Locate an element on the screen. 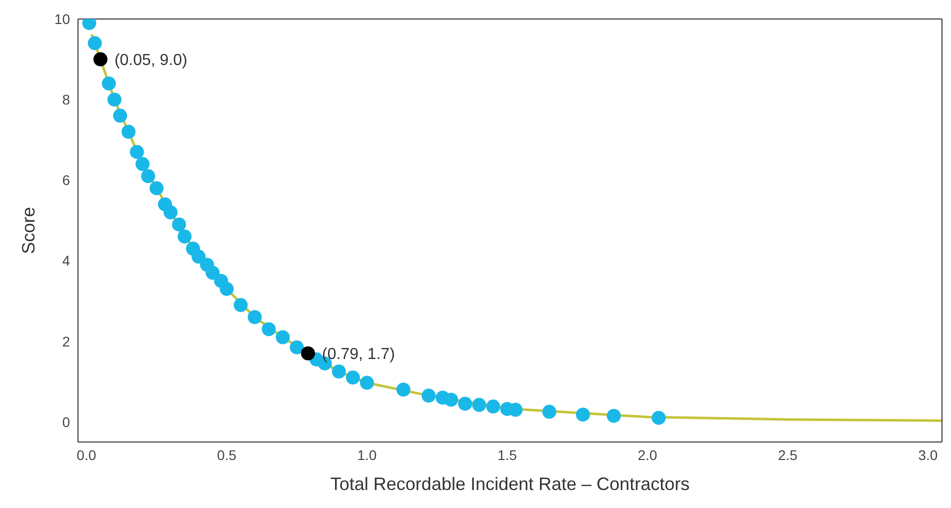 Image resolution: width=951 pixels, height=508 pixels. y-axis-title: Score is located at coordinates (28, 230).